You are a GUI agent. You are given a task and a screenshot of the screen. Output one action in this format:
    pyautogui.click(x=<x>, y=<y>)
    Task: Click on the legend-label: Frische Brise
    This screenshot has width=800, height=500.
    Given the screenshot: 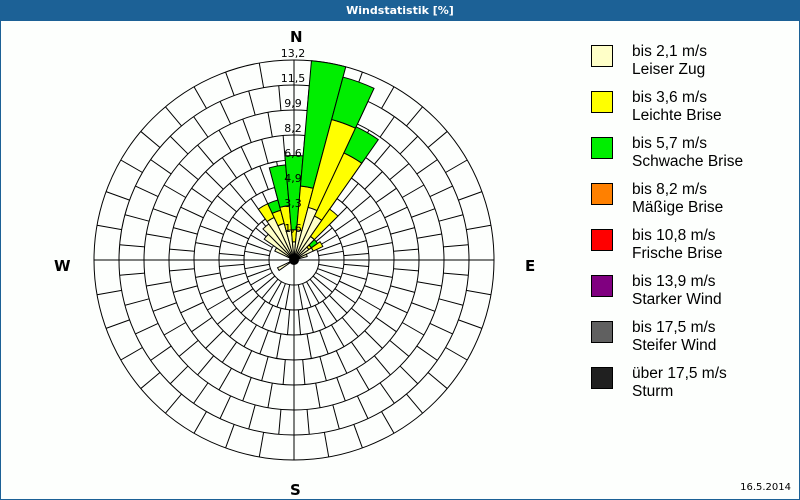 What is the action you would take?
    pyautogui.click(x=677, y=253)
    